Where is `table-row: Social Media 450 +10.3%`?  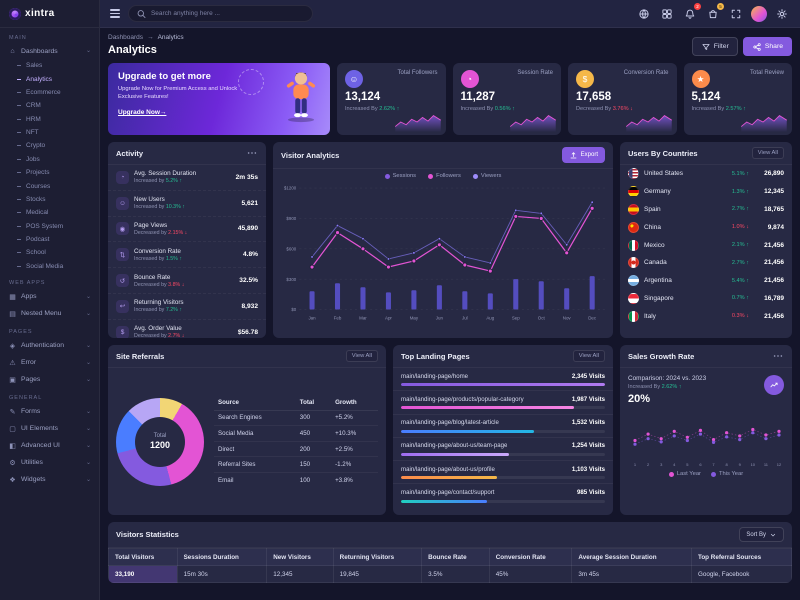
table-row: Social Media 450 +10.3% is located at coordinates (296, 433).